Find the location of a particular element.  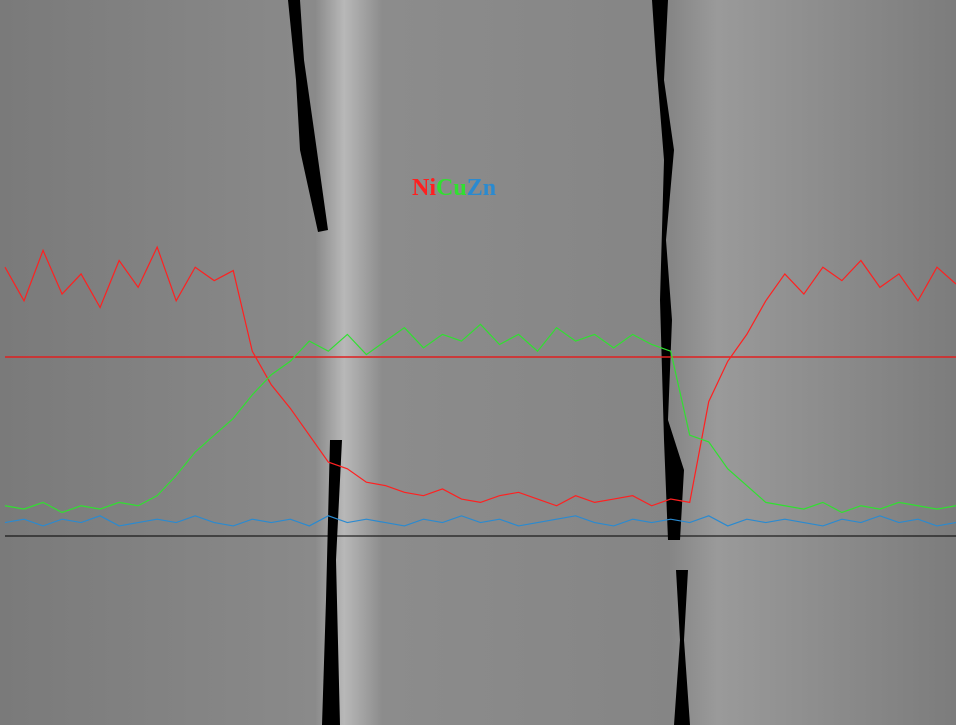

legend-entry: Cu is located at coordinates (451, 188).